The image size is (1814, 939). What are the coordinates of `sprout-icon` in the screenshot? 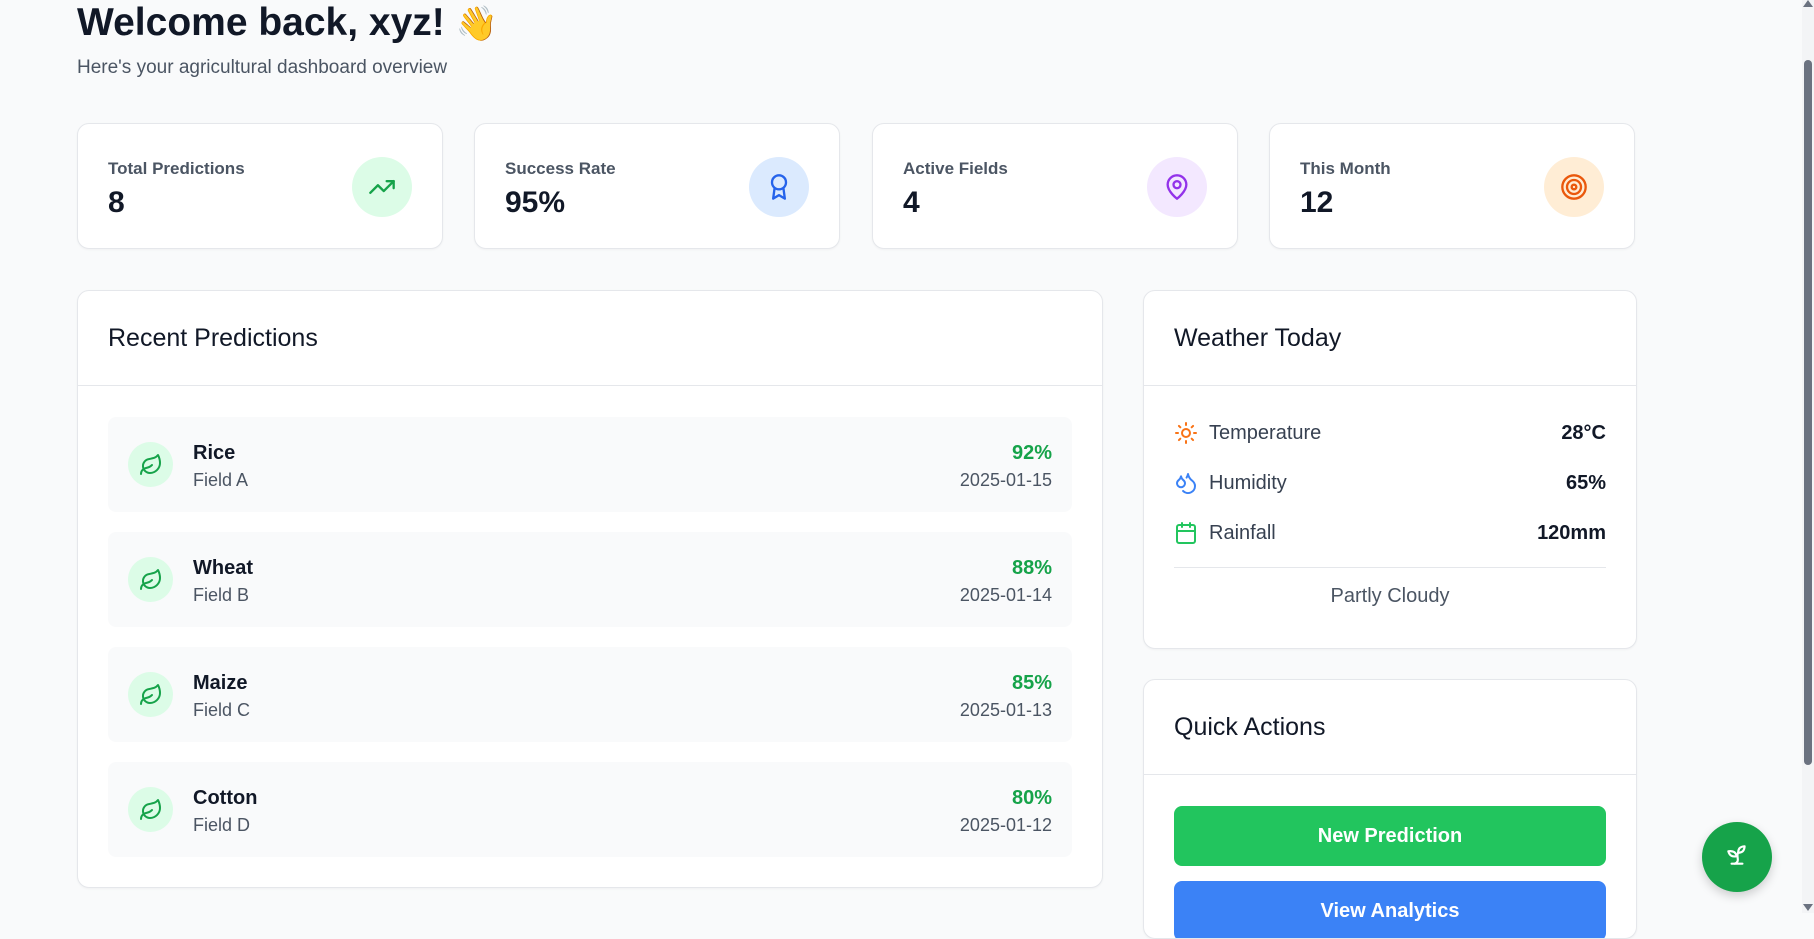 It's located at (1737, 857).